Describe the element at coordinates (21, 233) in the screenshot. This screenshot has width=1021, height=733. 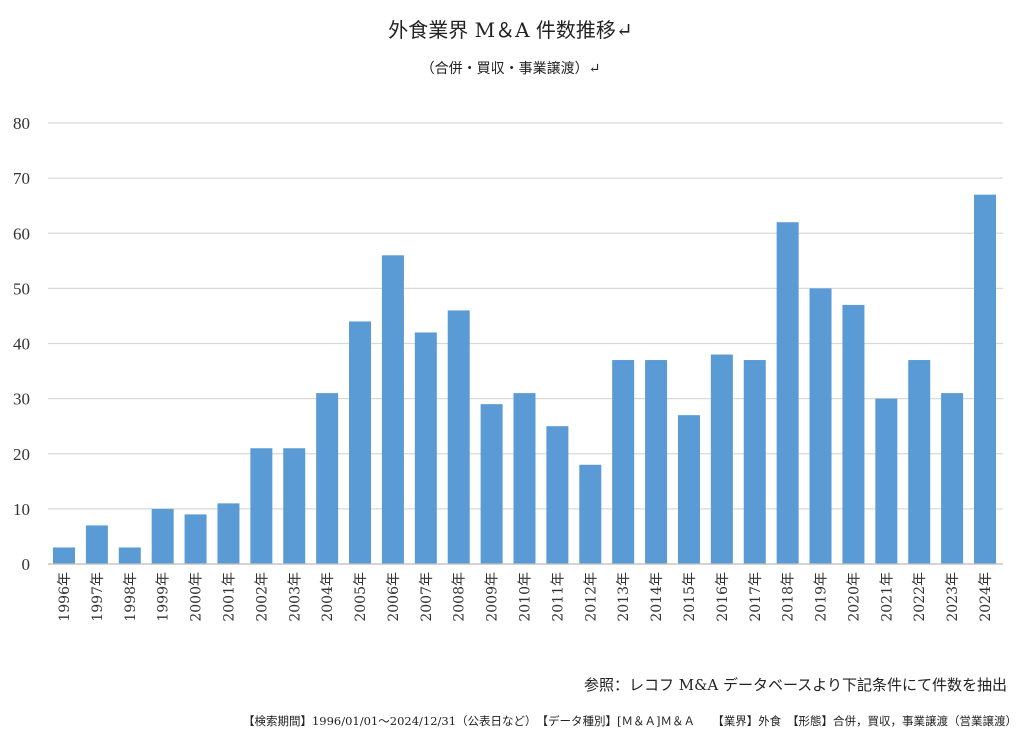
I see `y-tick-label: 60` at that location.